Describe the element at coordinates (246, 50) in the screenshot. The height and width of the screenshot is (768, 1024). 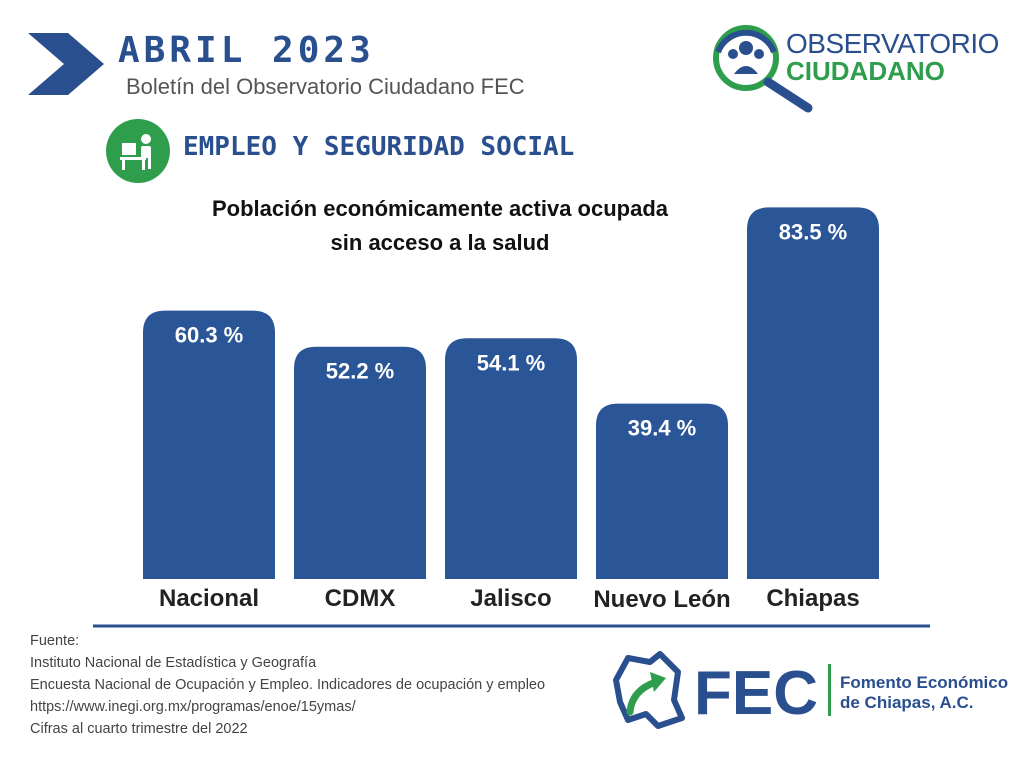
I see `bulletin-month: ABRIL 2023` at that location.